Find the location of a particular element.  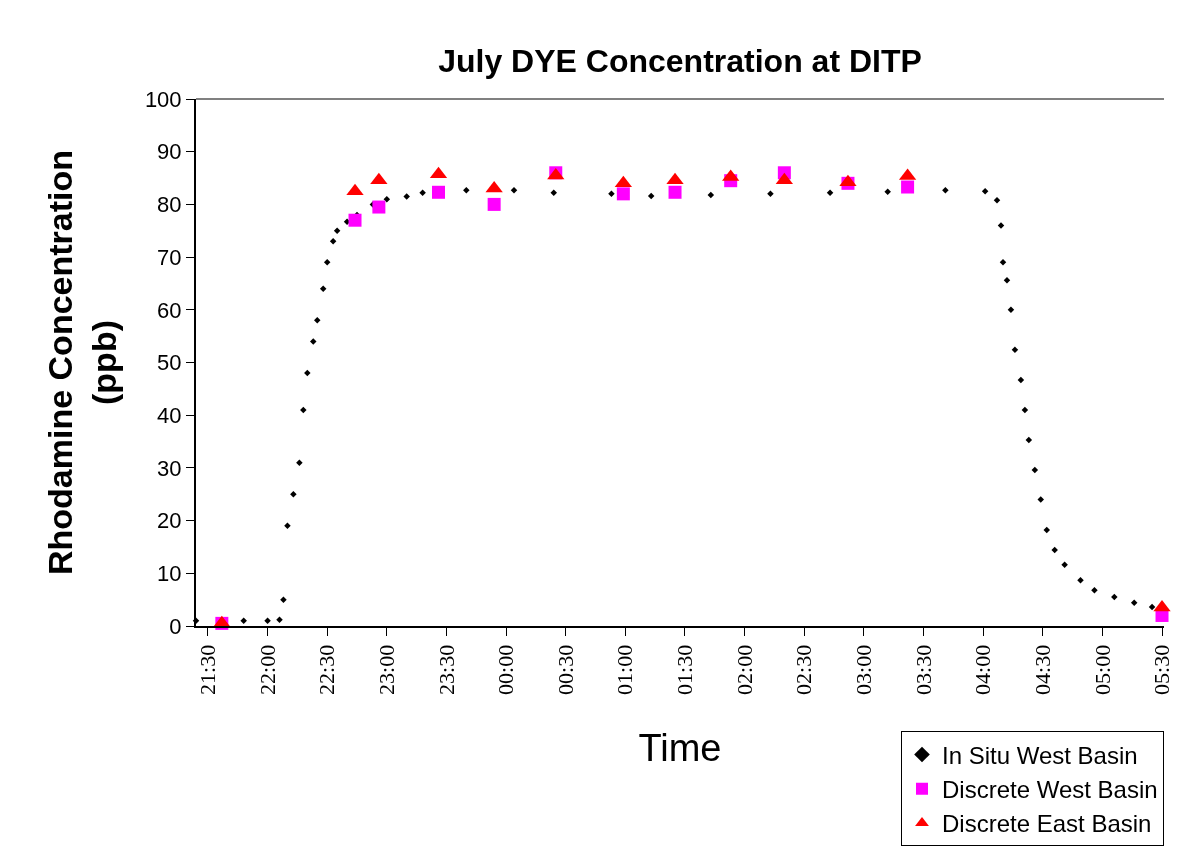

legend-label: Discrete West Basin is located at coordinates (1050, 790).